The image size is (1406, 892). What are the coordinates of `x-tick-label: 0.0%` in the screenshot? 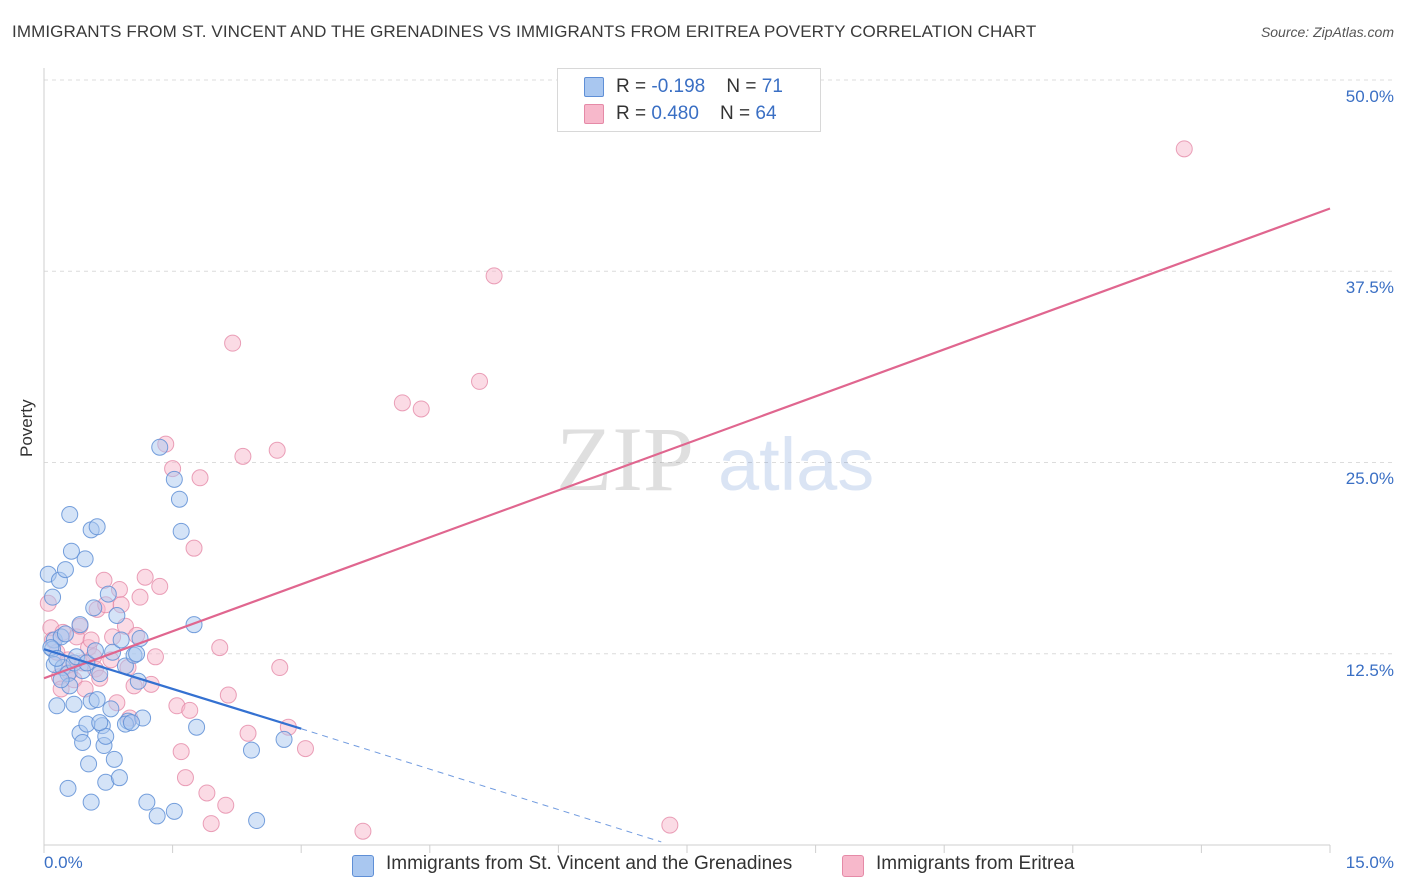 It's located at (63, 862).